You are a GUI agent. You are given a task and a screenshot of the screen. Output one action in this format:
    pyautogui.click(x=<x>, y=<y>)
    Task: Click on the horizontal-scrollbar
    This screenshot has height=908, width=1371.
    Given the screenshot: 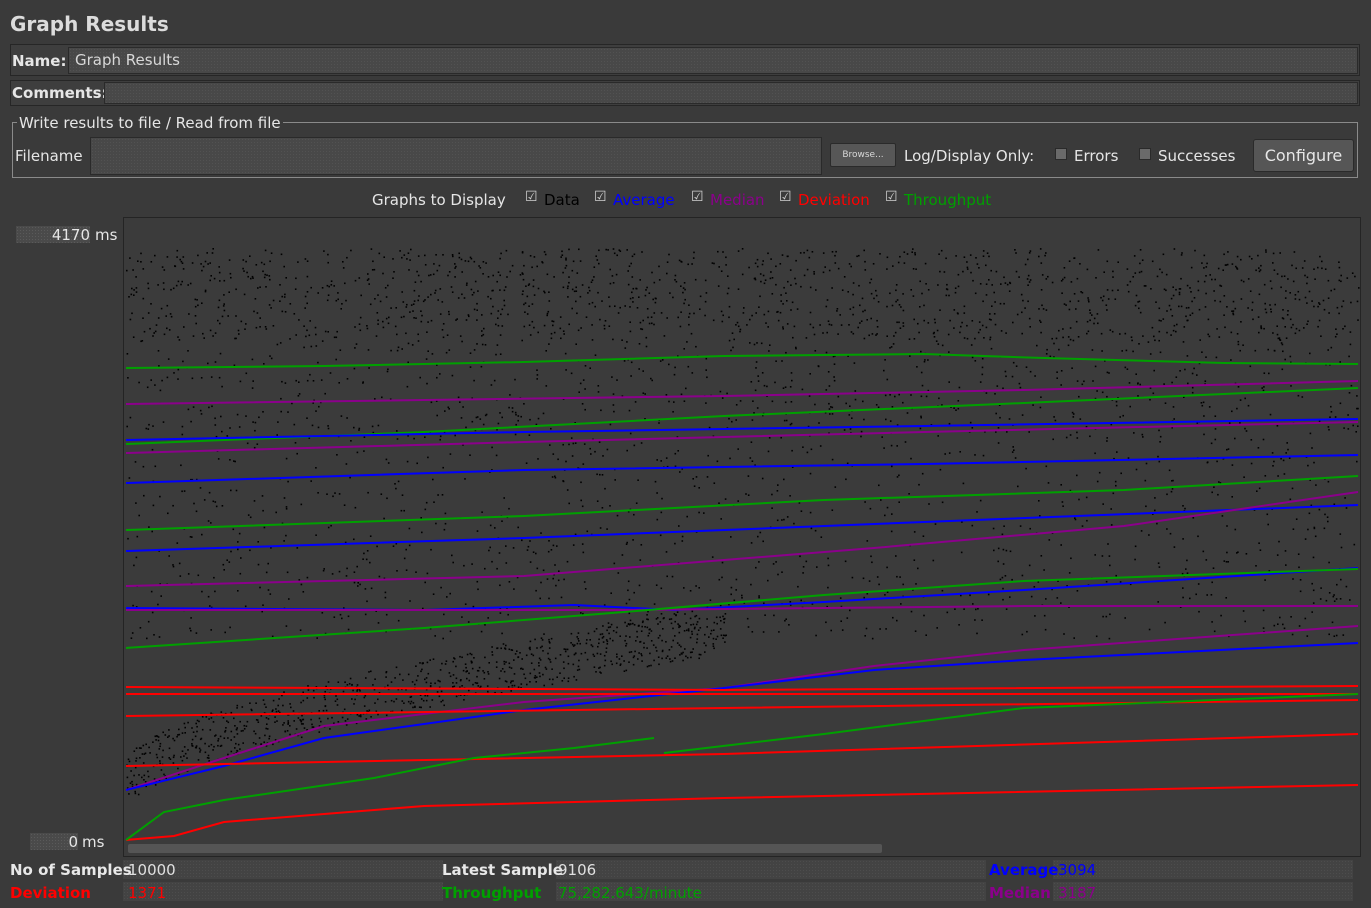 What is the action you would take?
    pyautogui.click(x=505, y=848)
    